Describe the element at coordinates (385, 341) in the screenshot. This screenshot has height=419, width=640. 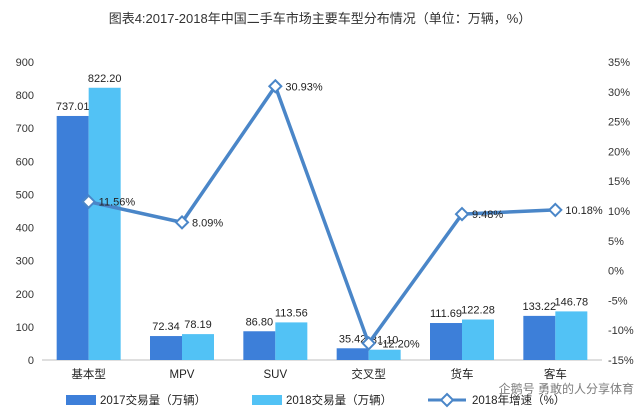
I see `data-label-2018: 31.10` at that location.